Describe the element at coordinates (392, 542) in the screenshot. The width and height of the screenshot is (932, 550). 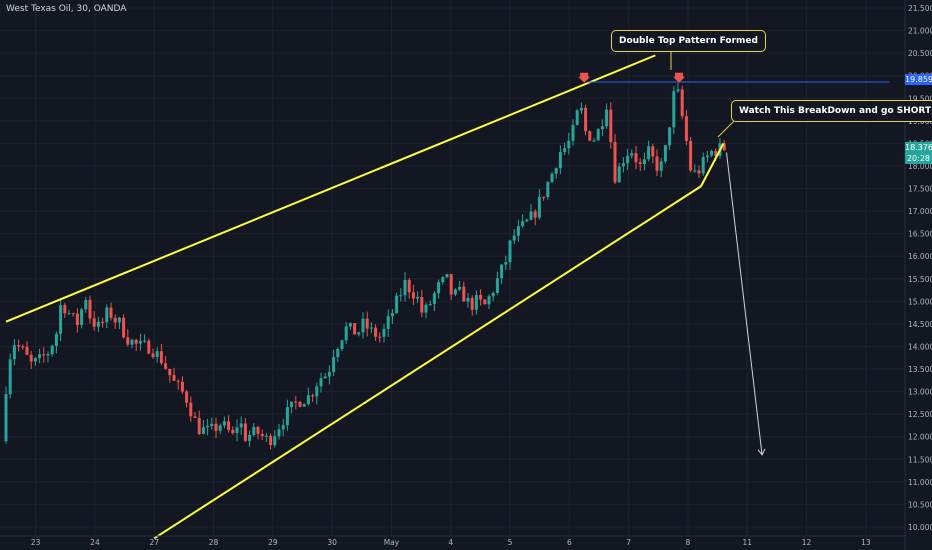
I see `x-tick-label: May` at that location.